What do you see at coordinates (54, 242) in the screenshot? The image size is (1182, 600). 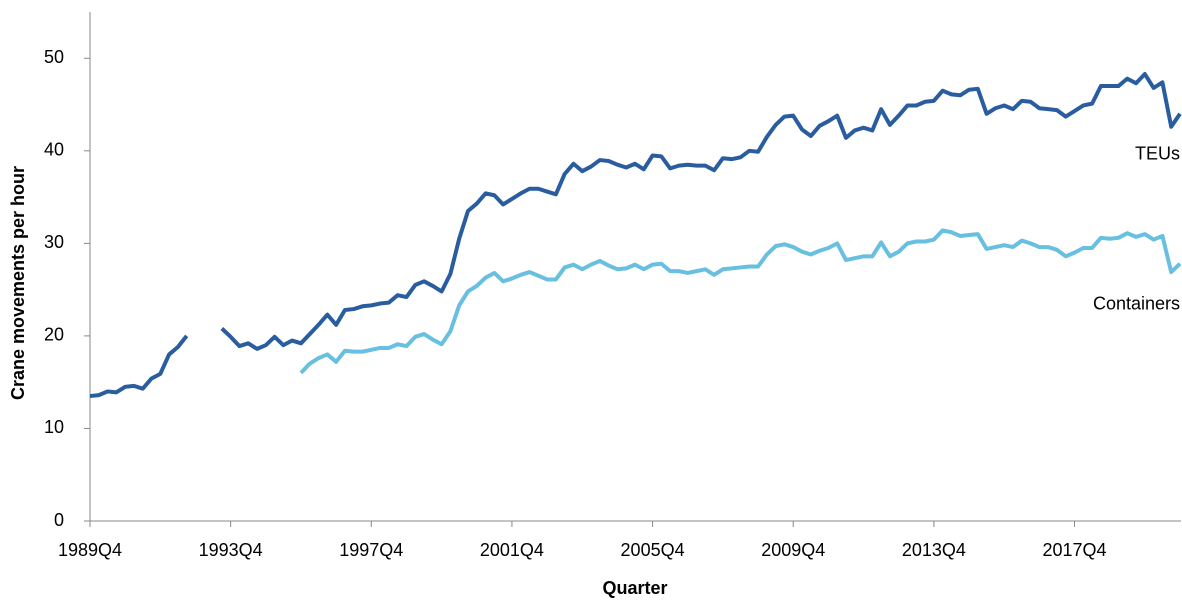 I see `y-tick-label: 30` at bounding box center [54, 242].